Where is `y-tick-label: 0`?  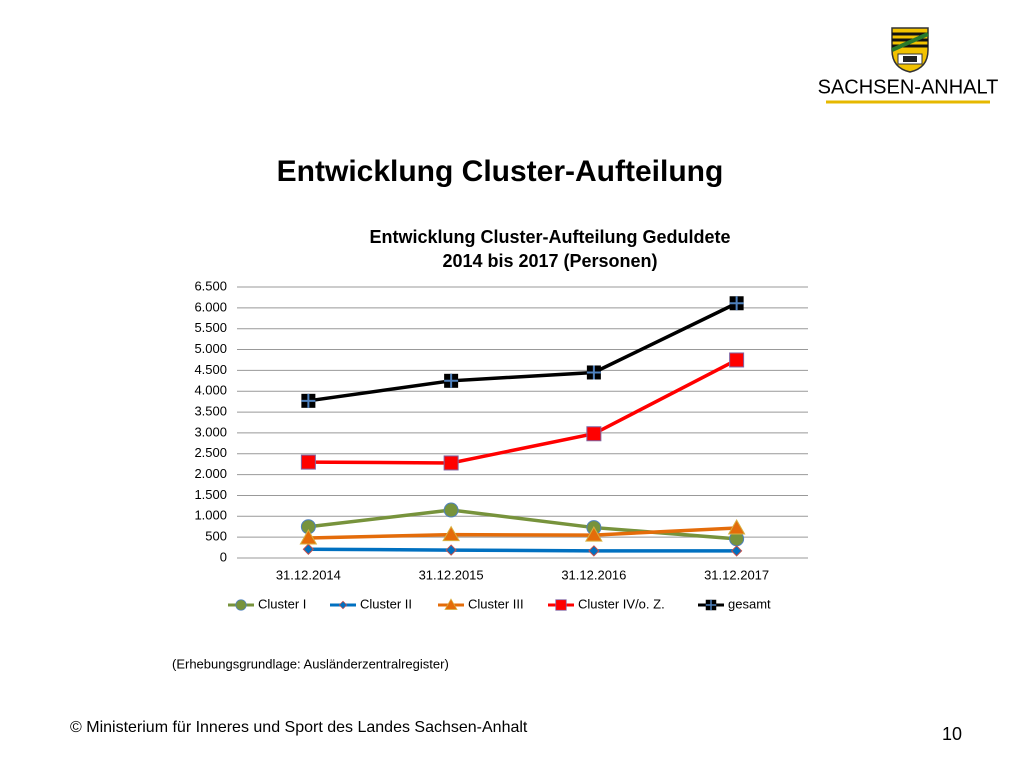 y-tick-label: 0 is located at coordinates (223, 556).